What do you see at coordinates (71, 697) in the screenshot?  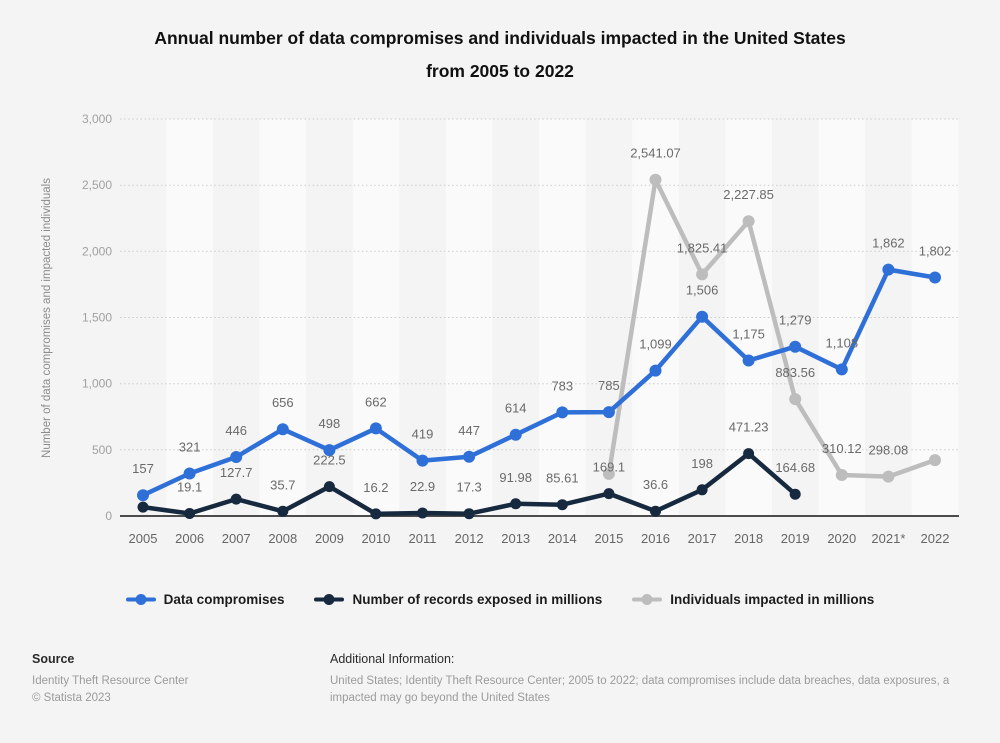 I see `statista-copyright: © Statista 2023` at bounding box center [71, 697].